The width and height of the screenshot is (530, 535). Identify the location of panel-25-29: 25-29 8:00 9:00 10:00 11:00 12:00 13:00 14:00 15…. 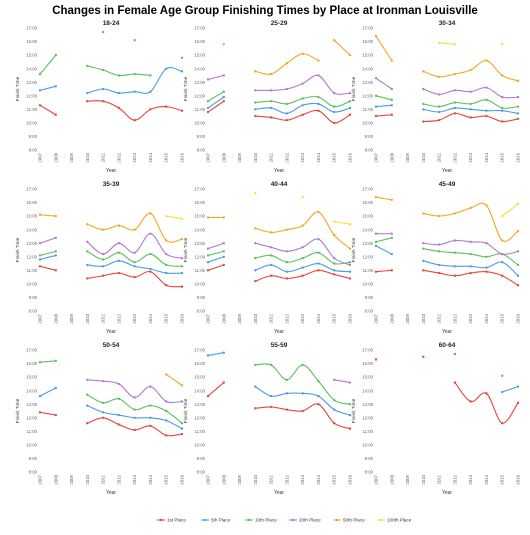
(268, 97).